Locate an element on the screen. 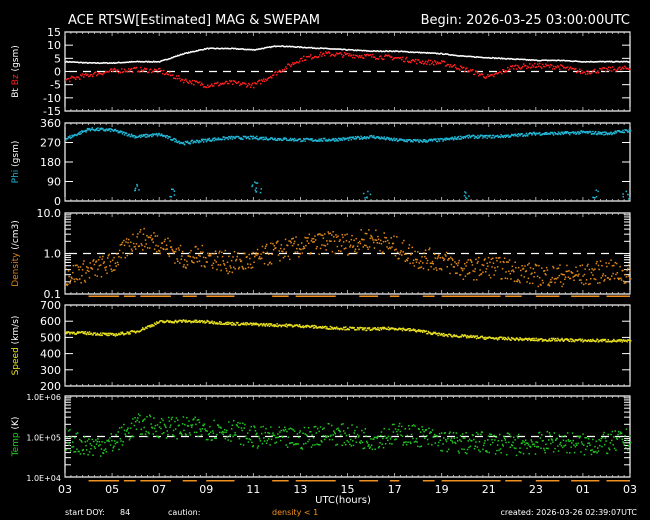 Image resolution: width=650 pixels, height=520 pixels. x-tick-label: 05 is located at coordinates (112, 489).